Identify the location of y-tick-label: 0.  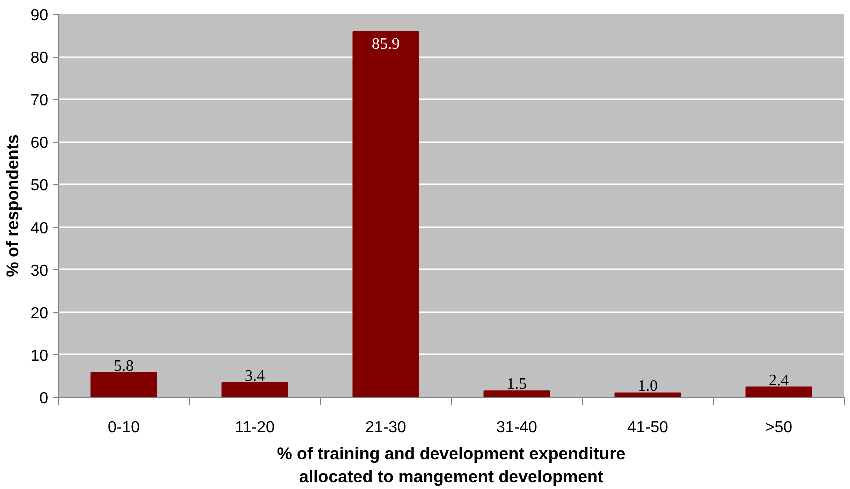
(44, 399).